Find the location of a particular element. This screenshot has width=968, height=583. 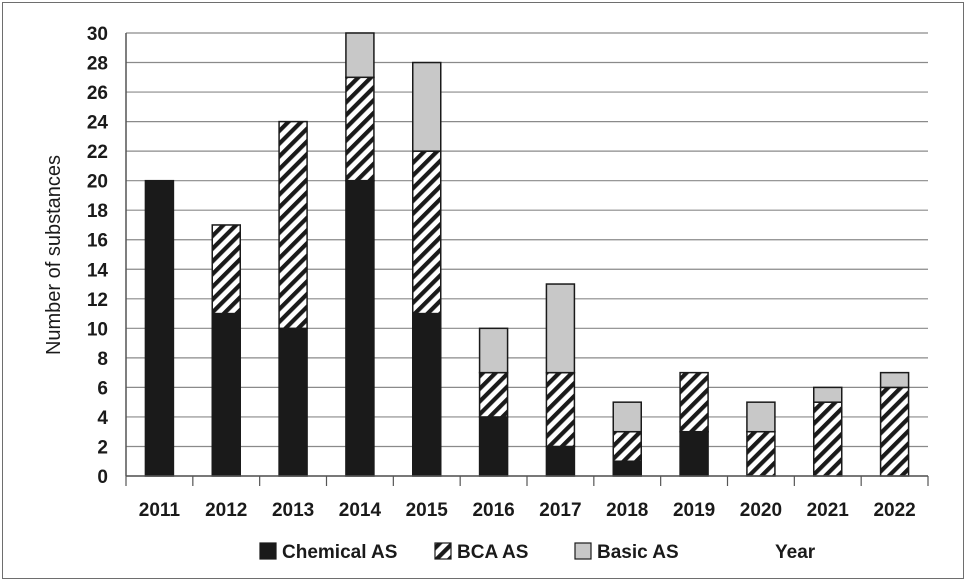

y-tick-label: 18 is located at coordinates (97, 211).